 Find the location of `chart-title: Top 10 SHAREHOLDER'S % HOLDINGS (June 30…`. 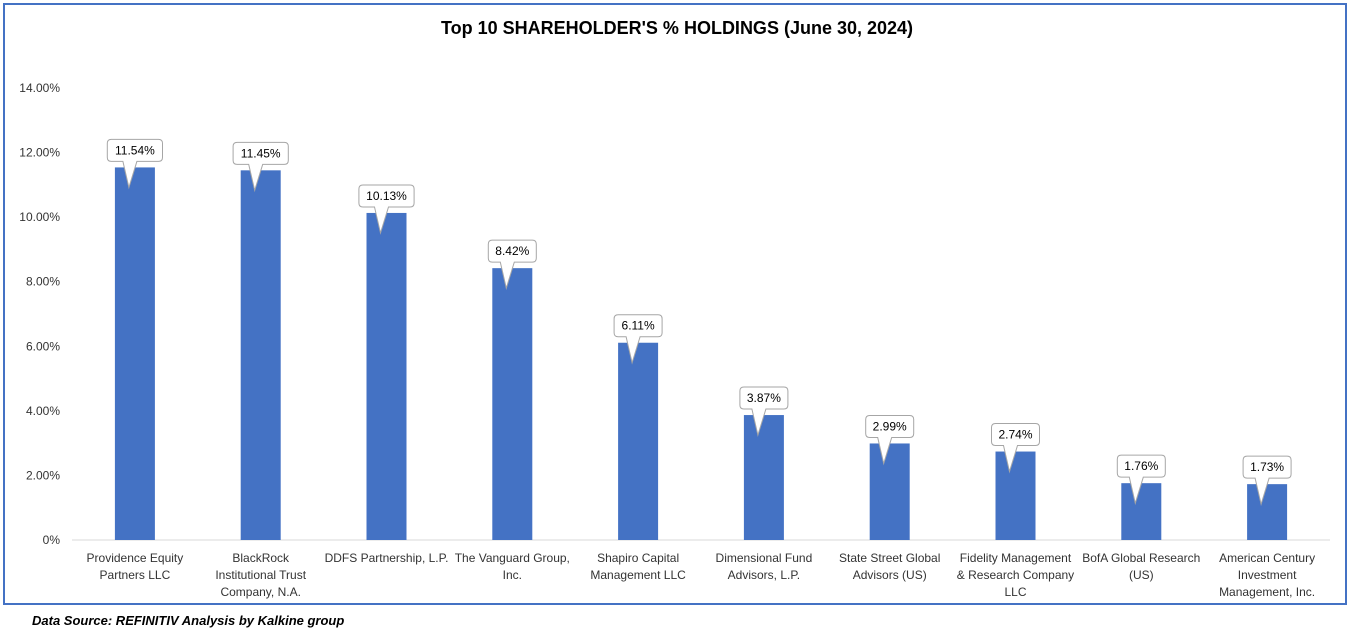

chart-title: Top 10 SHAREHOLDER'S % HOLDINGS (June 30… is located at coordinates (677, 28).